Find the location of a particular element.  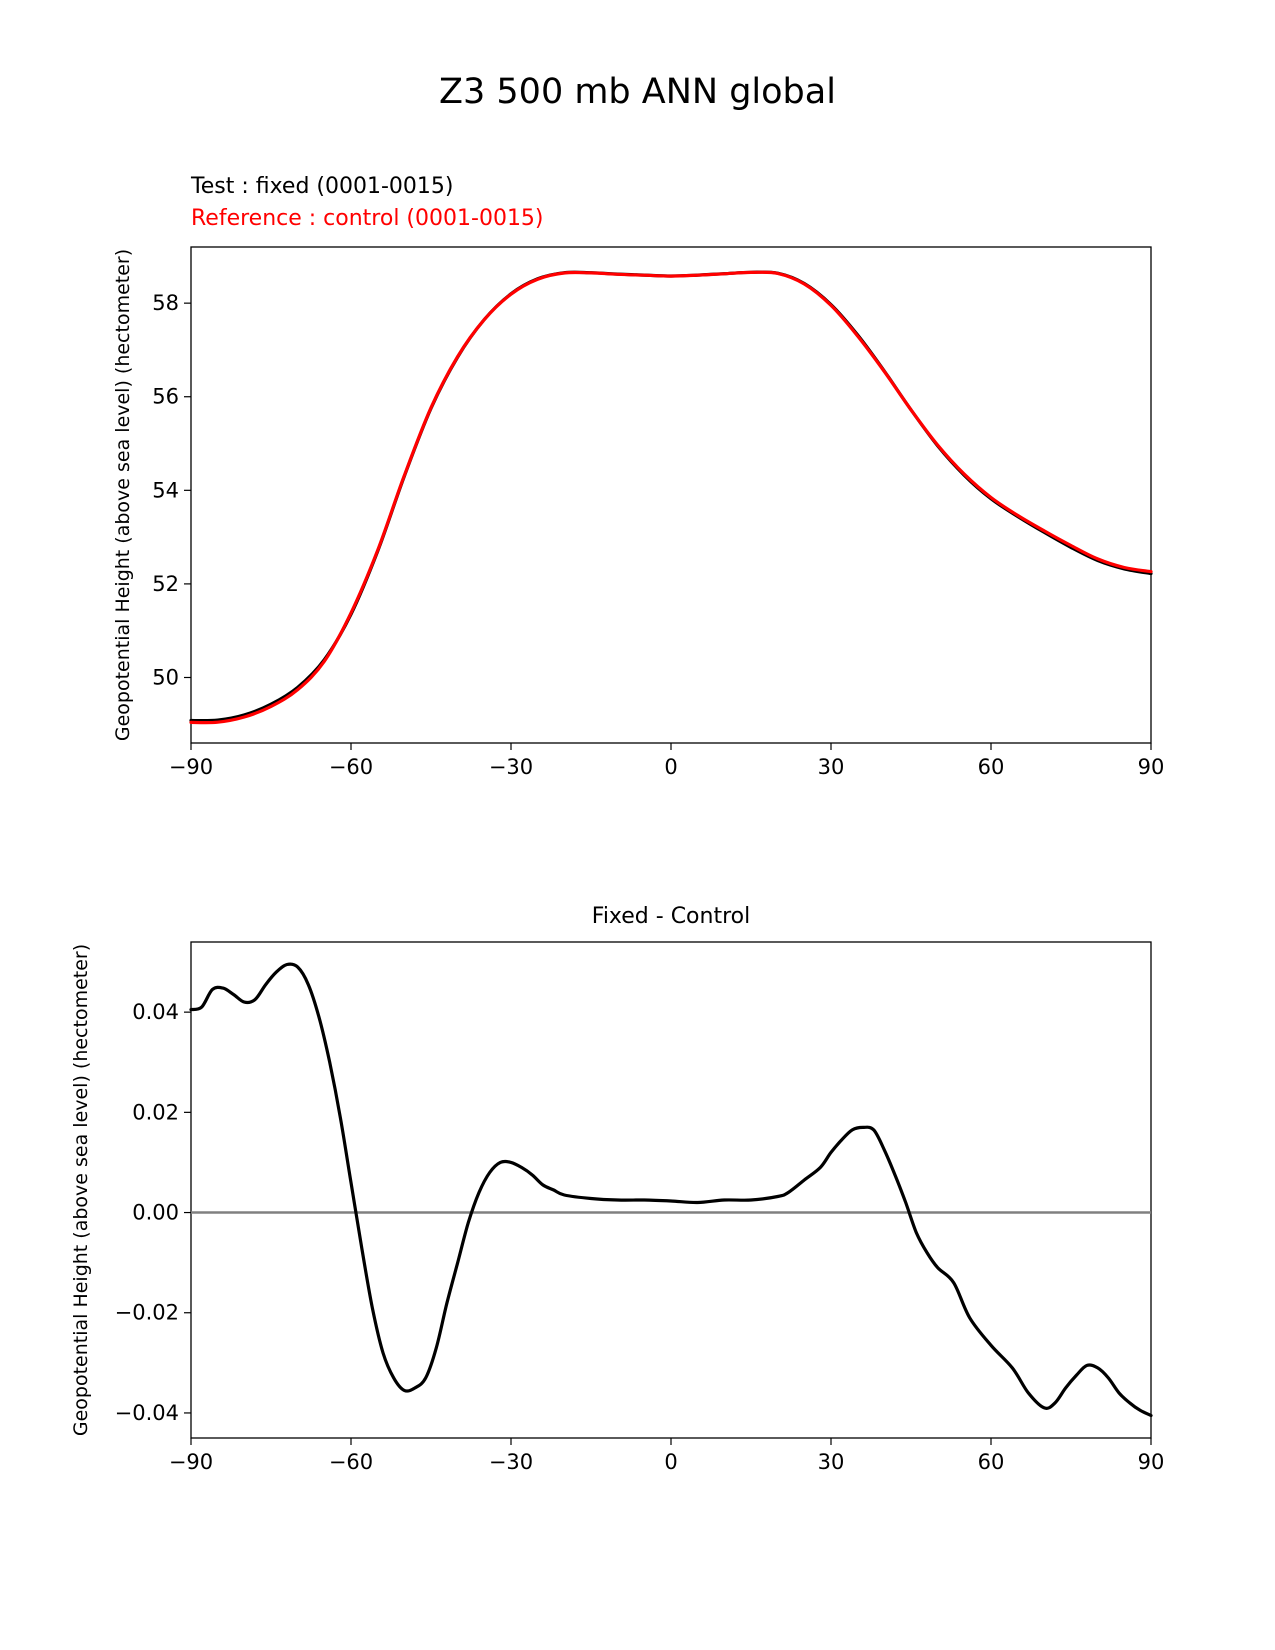

bottom-ytick-label: 0.02 is located at coordinates (155, 1112).